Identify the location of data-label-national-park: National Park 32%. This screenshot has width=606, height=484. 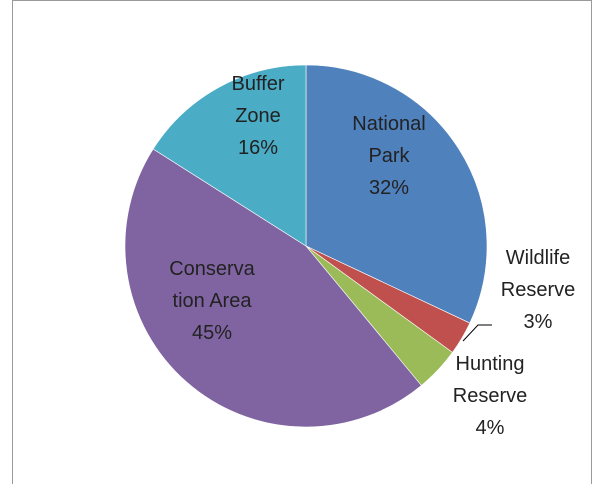
(388, 156).